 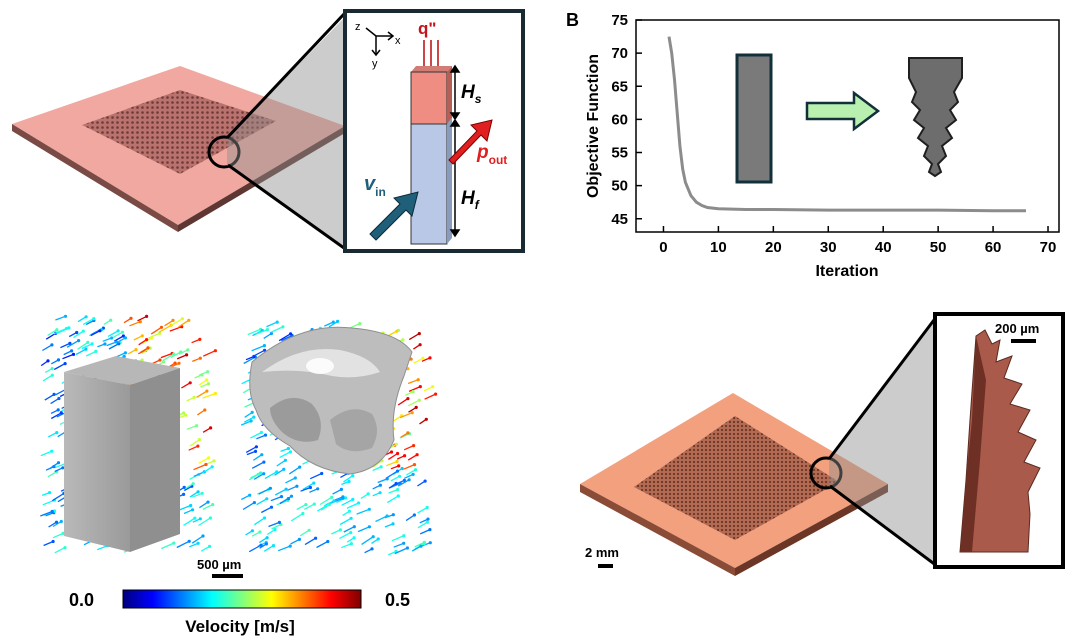 What do you see at coordinates (626, 120) in the screenshot?
I see `y-axis: 45 50 55 60 65 70 75` at bounding box center [626, 120].